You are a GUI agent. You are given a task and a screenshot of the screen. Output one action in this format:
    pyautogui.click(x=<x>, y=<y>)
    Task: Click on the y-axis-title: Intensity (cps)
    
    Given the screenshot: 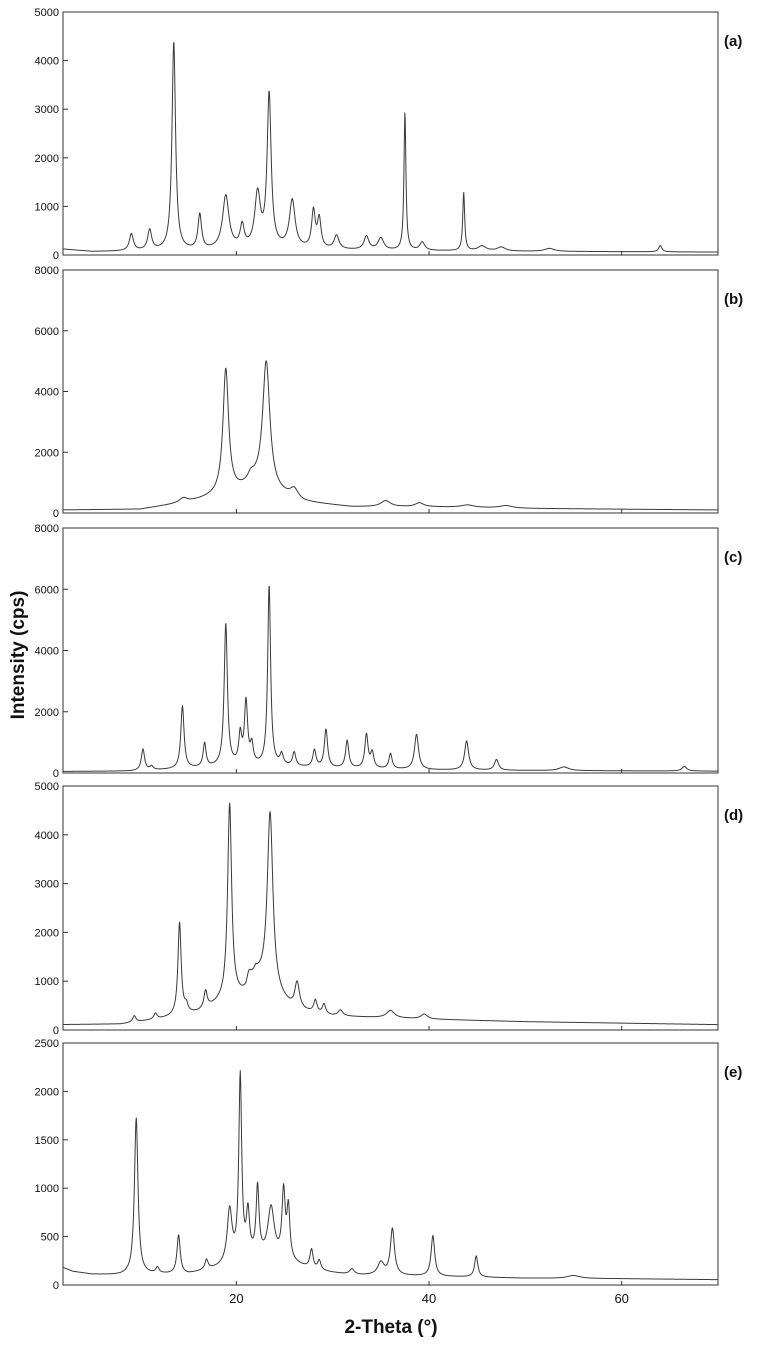 What is the action you would take?
    pyautogui.click(x=18, y=655)
    